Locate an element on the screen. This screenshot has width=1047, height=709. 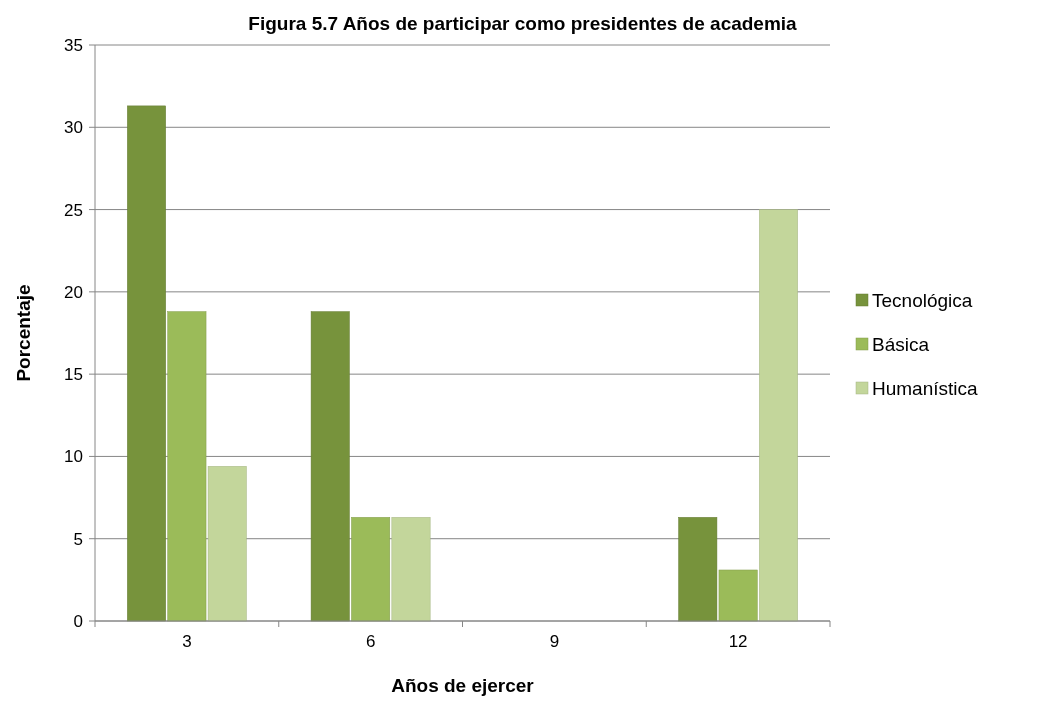
x-tick-label: 12 is located at coordinates (738, 641).